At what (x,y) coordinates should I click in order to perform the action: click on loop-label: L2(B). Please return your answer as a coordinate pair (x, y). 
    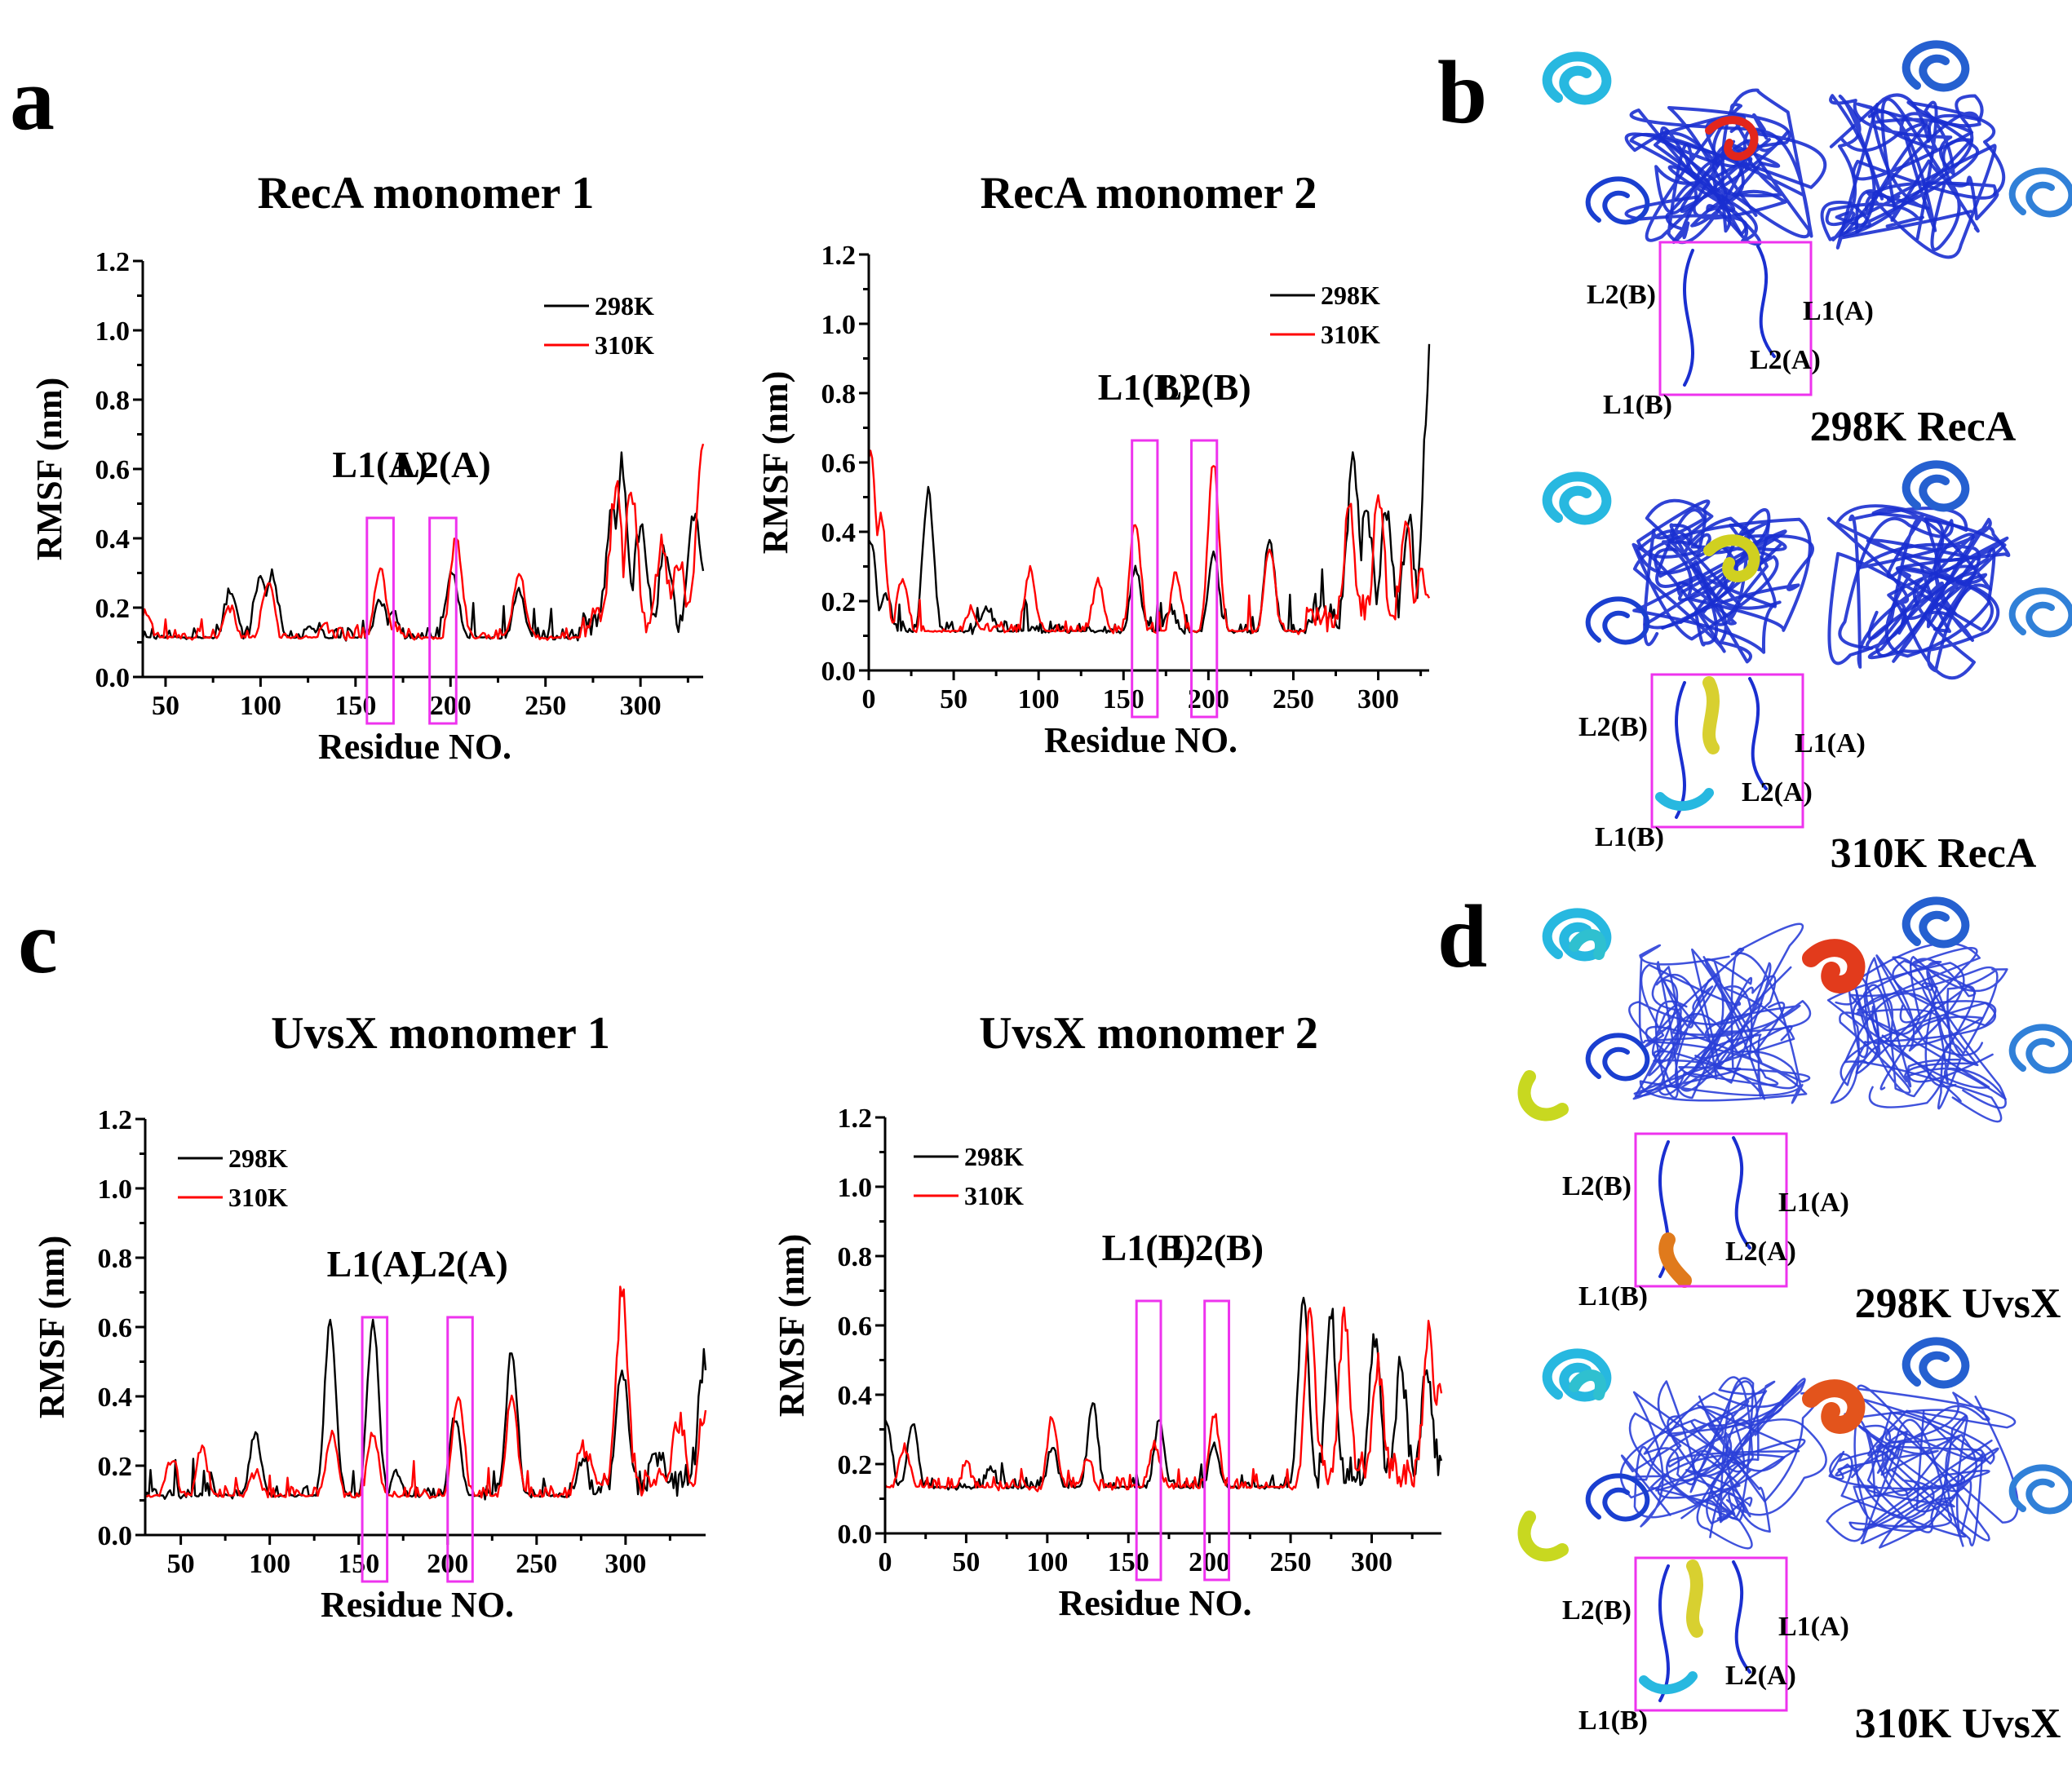
    Looking at the image, I should click on (1217, 1247).